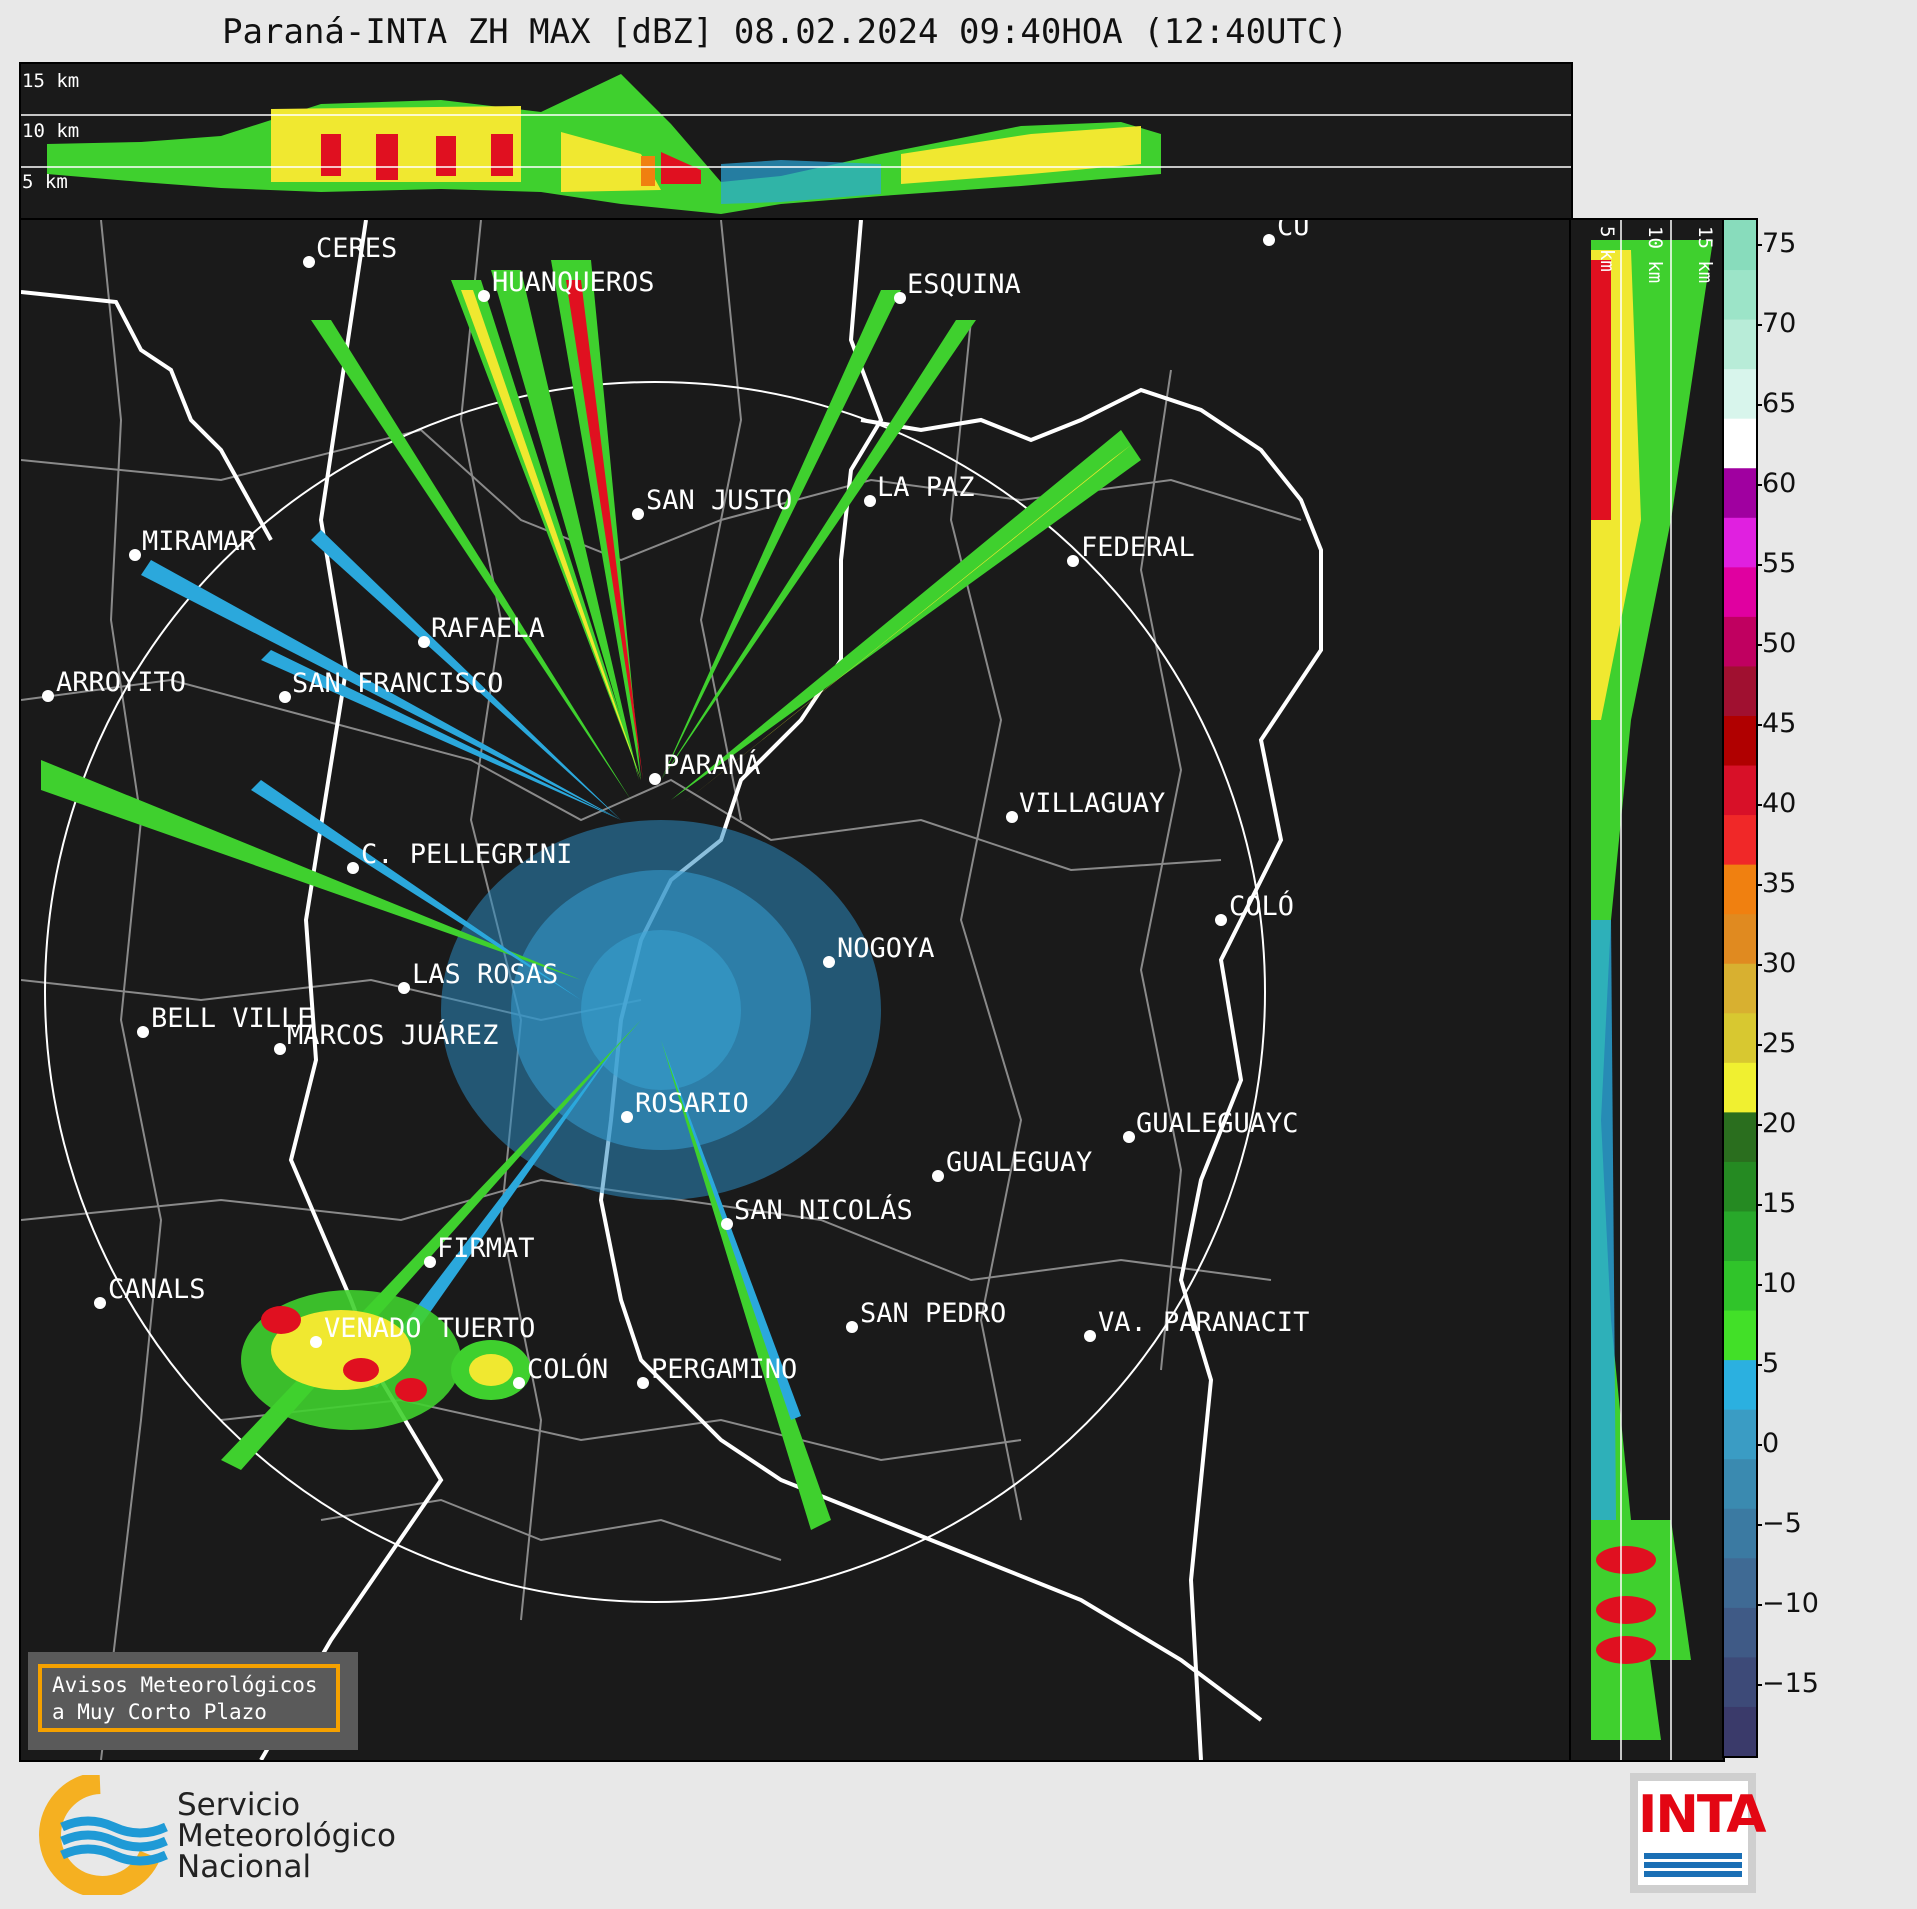  I want to click on city-label-las-rosas: LAS ROSAS, so click(485, 974).